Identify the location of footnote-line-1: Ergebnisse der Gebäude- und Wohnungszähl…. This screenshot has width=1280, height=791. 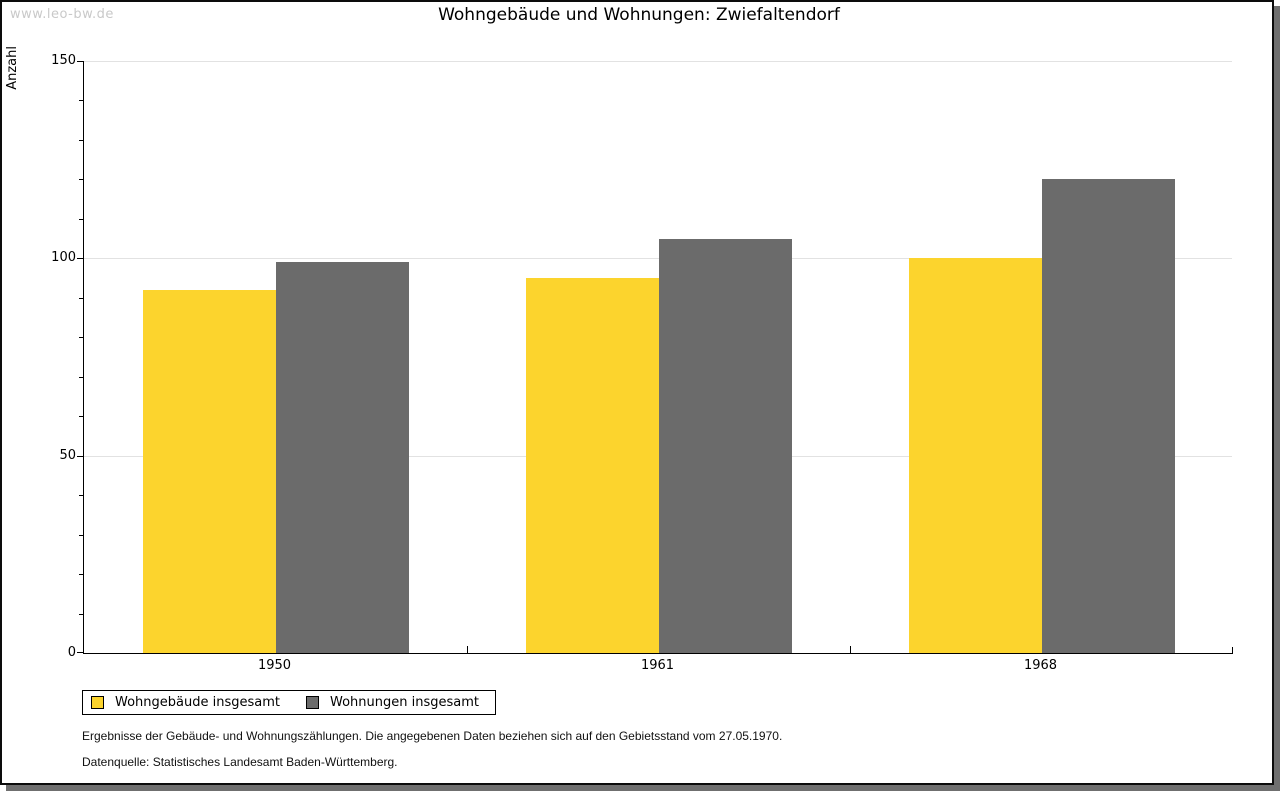
(432, 736).